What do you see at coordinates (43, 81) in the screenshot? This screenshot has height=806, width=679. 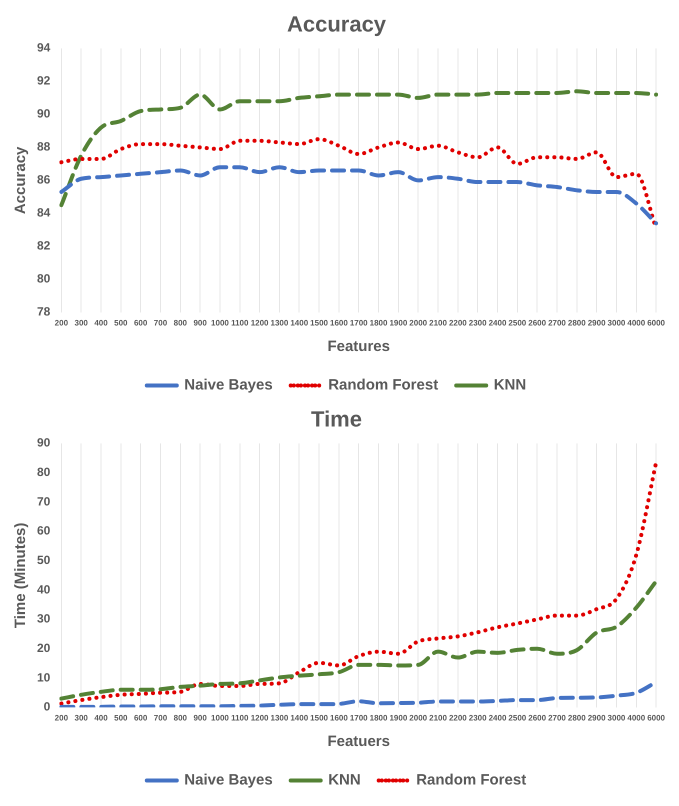 I see `y-tick-label: 92` at bounding box center [43, 81].